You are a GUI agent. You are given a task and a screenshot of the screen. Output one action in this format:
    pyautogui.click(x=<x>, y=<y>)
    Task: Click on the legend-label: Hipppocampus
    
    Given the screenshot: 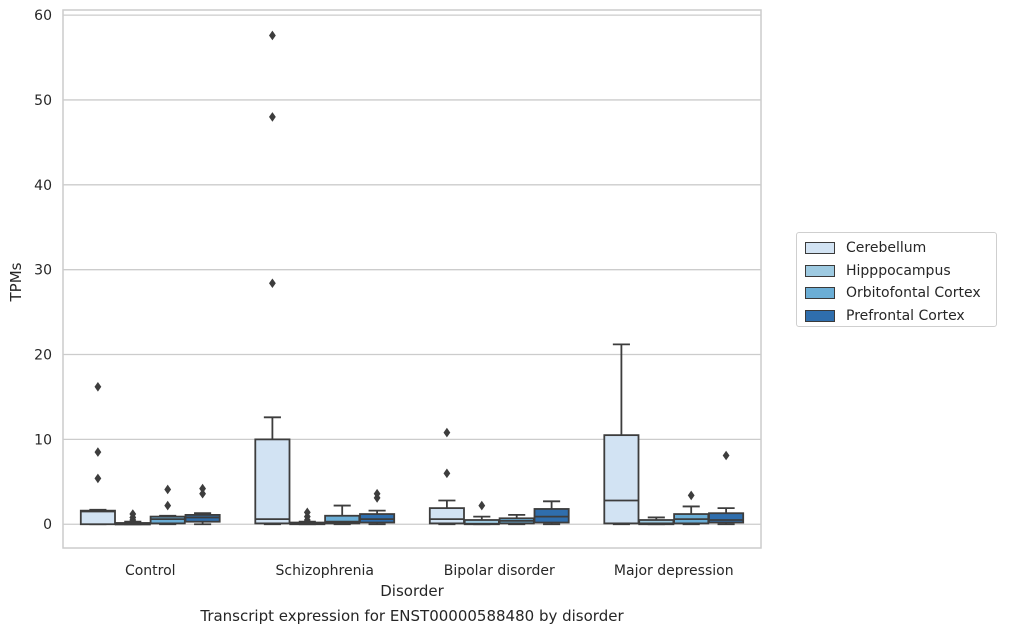 What is the action you would take?
    pyautogui.click(x=898, y=270)
    